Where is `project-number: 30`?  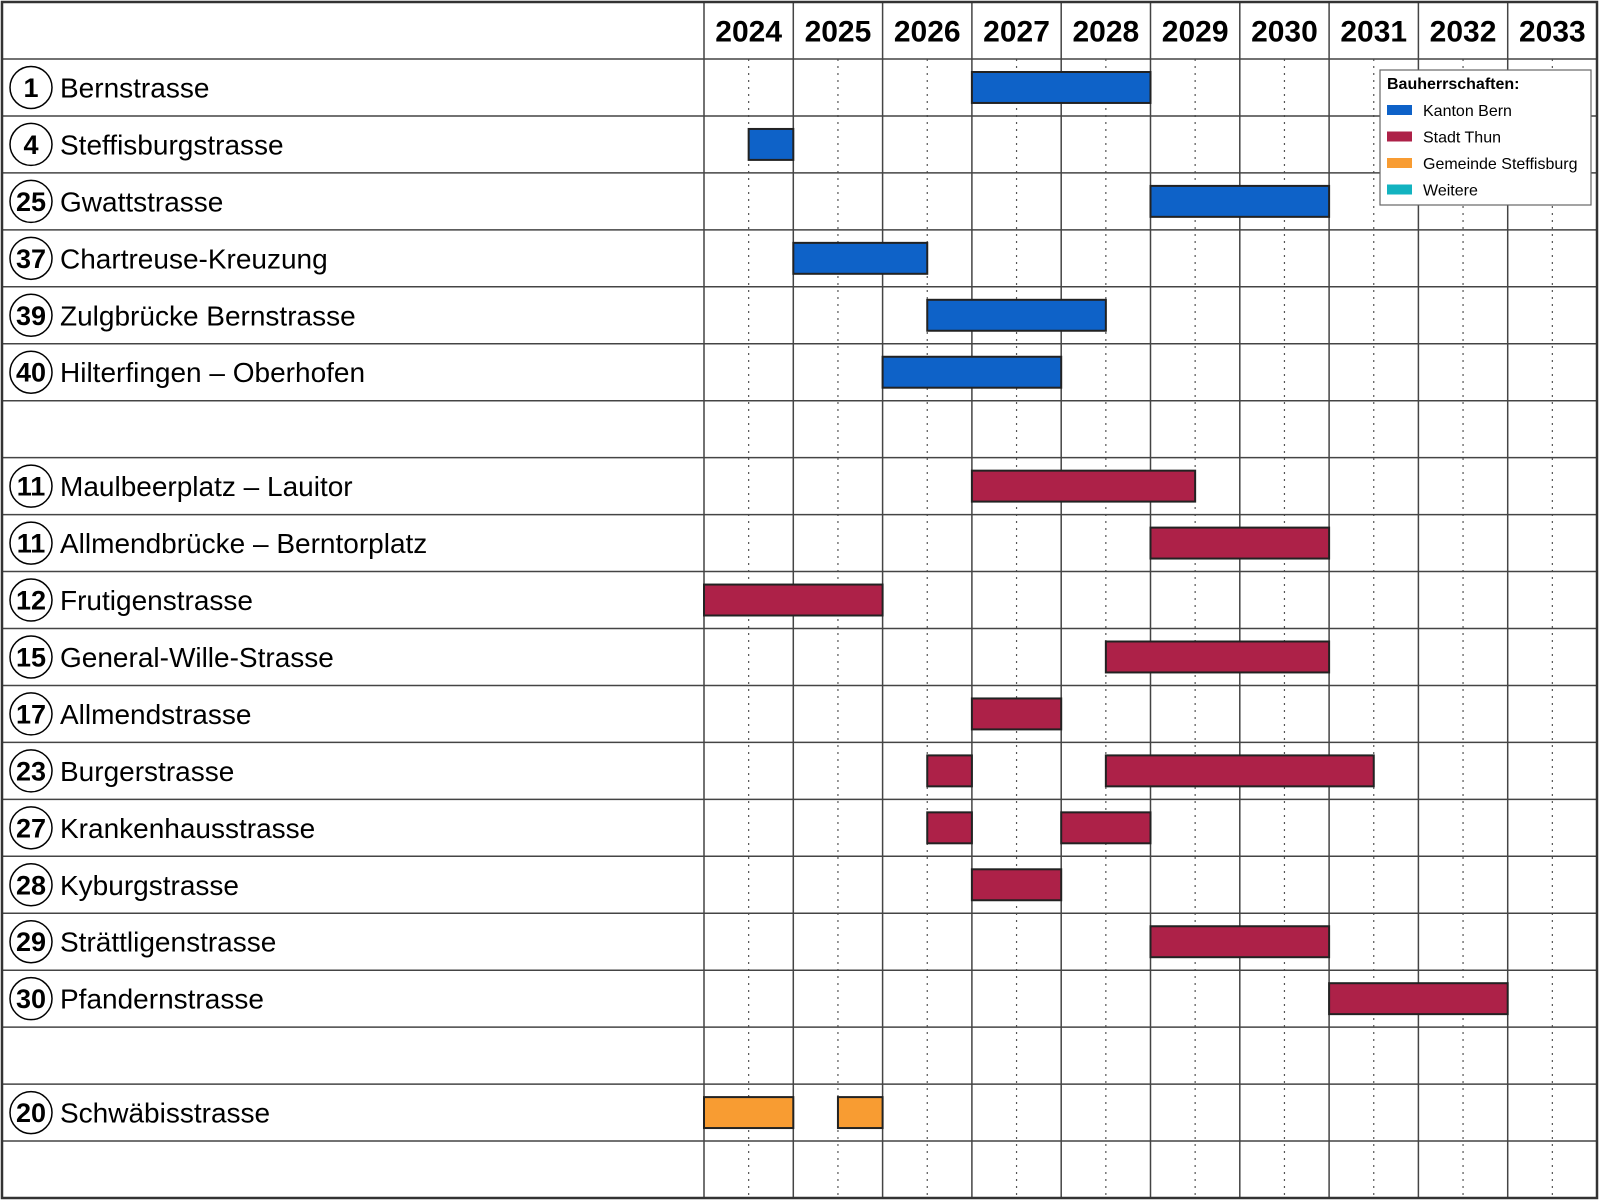
project-number: 30 is located at coordinates (31, 999).